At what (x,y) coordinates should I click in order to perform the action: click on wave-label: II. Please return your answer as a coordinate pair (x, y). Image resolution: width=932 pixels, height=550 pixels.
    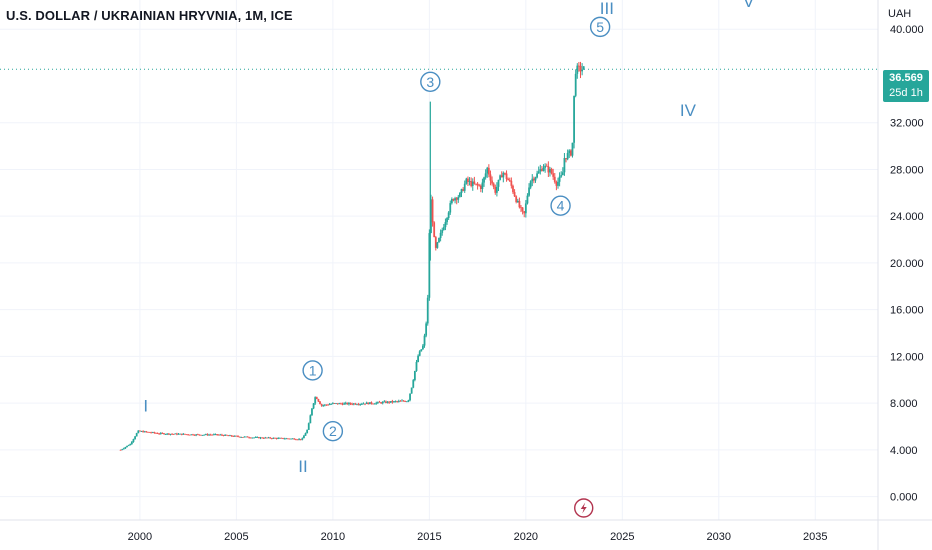
    Looking at the image, I should click on (302, 466).